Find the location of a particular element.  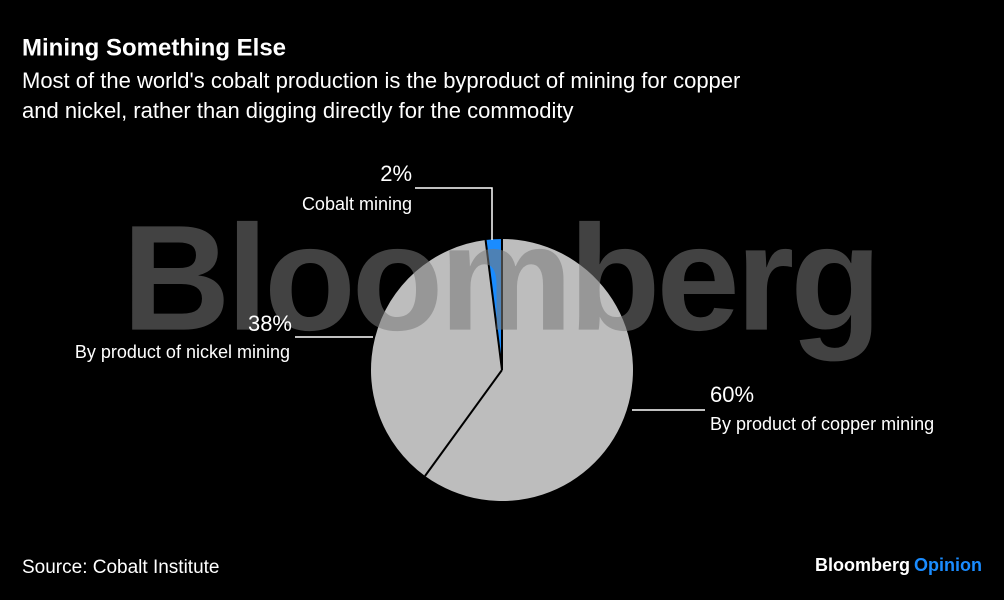

leader-line is located at coordinates (454, 213).